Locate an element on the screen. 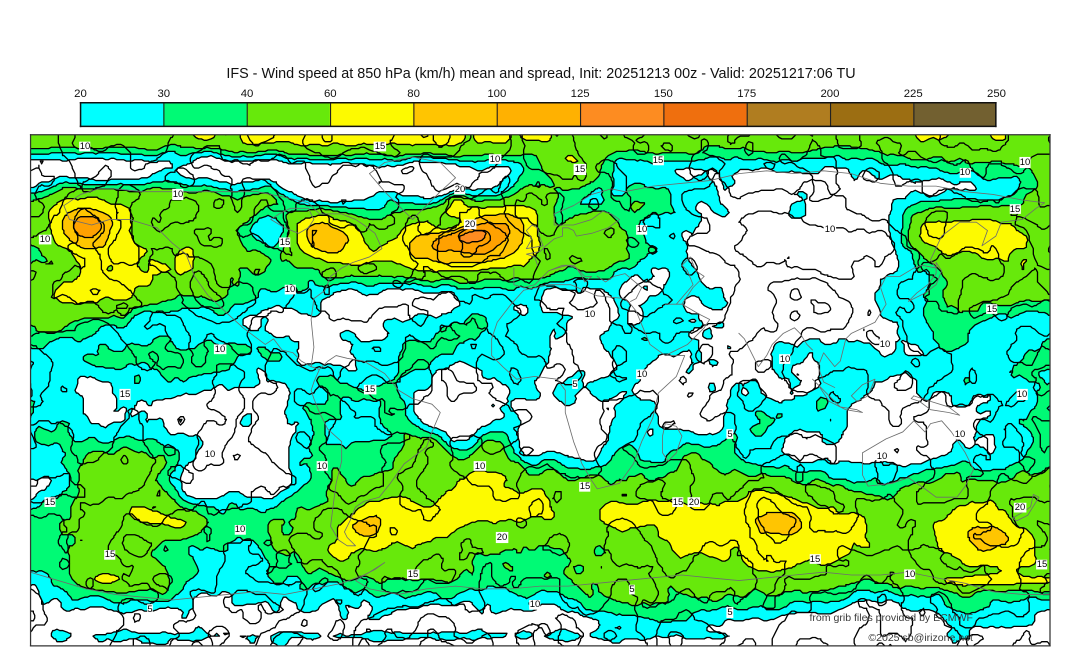 The height and width of the screenshot is (658, 1080). svg-text: 30 is located at coordinates (163, 94).